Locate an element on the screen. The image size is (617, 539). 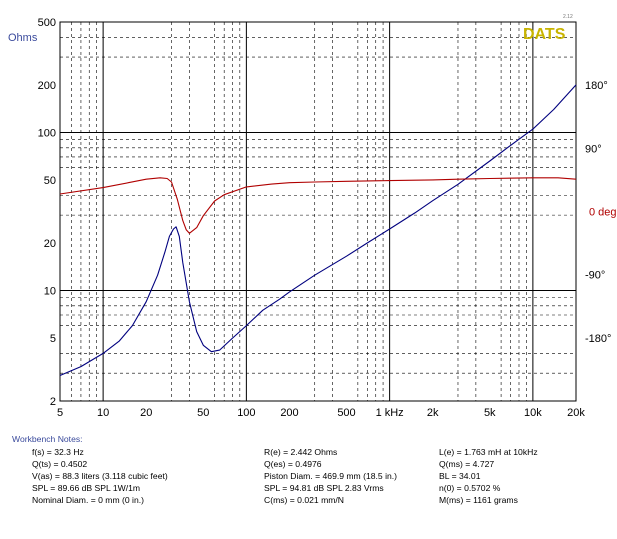
phase-tick-label: -90° is located at coordinates (595, 276).